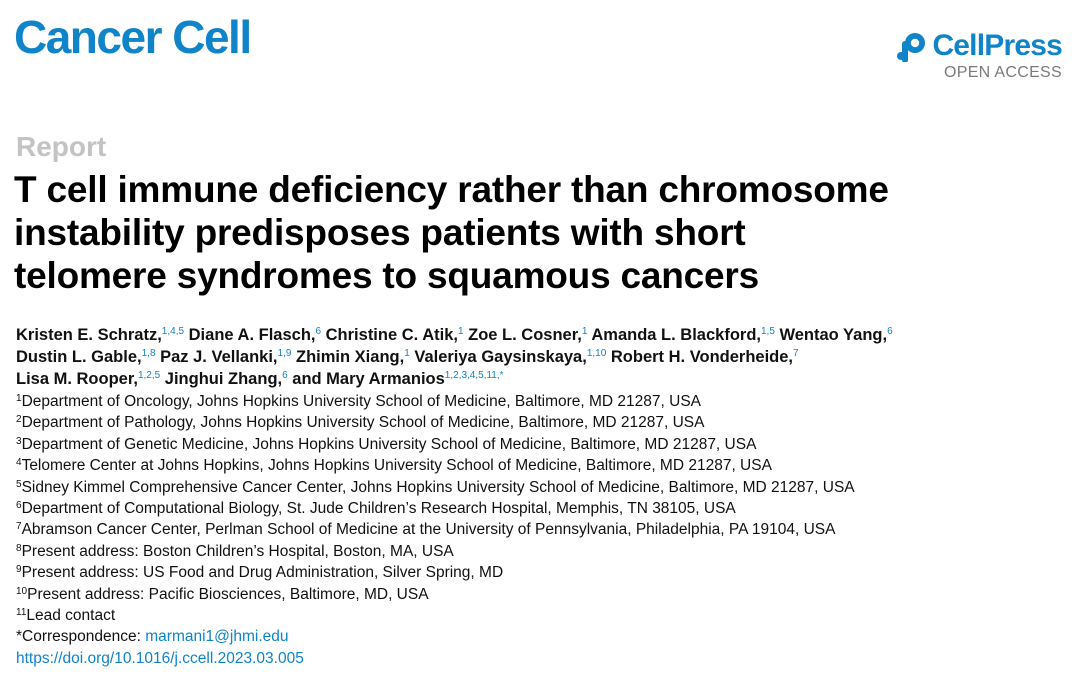 The image size is (1080, 677). Describe the element at coordinates (19, 548) in the screenshot. I see `affiliation-number: 8` at that location.